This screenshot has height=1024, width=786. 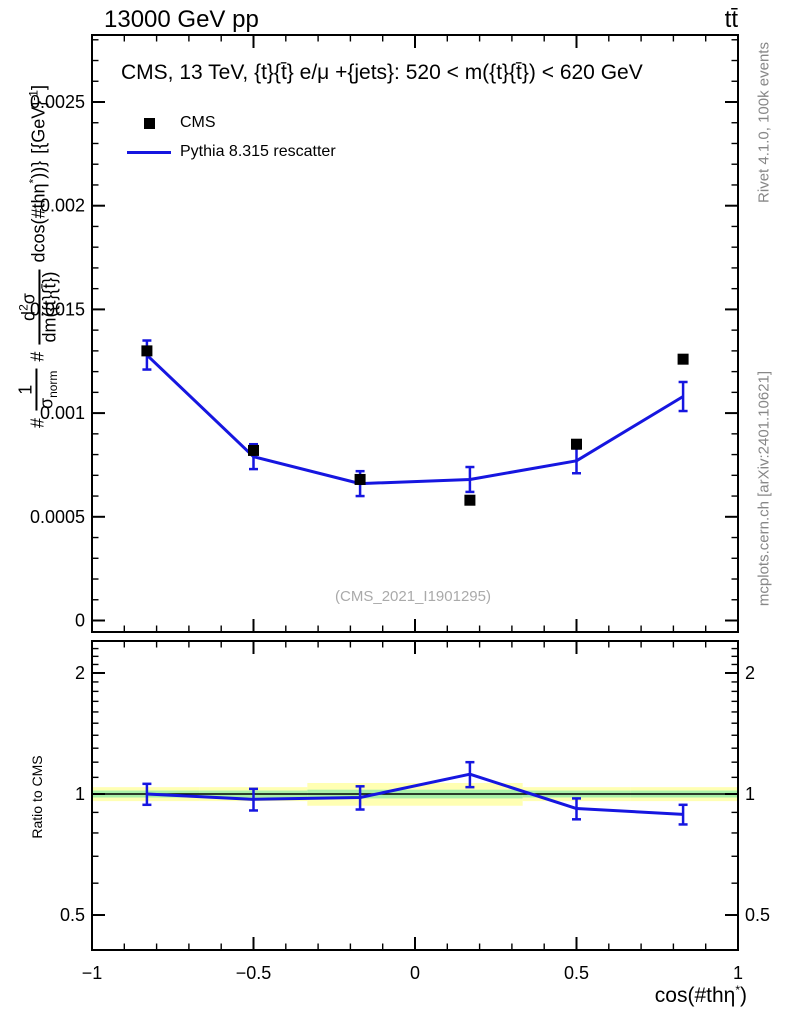 I want to click on ylabel-hash: #, so click(x=37, y=423).